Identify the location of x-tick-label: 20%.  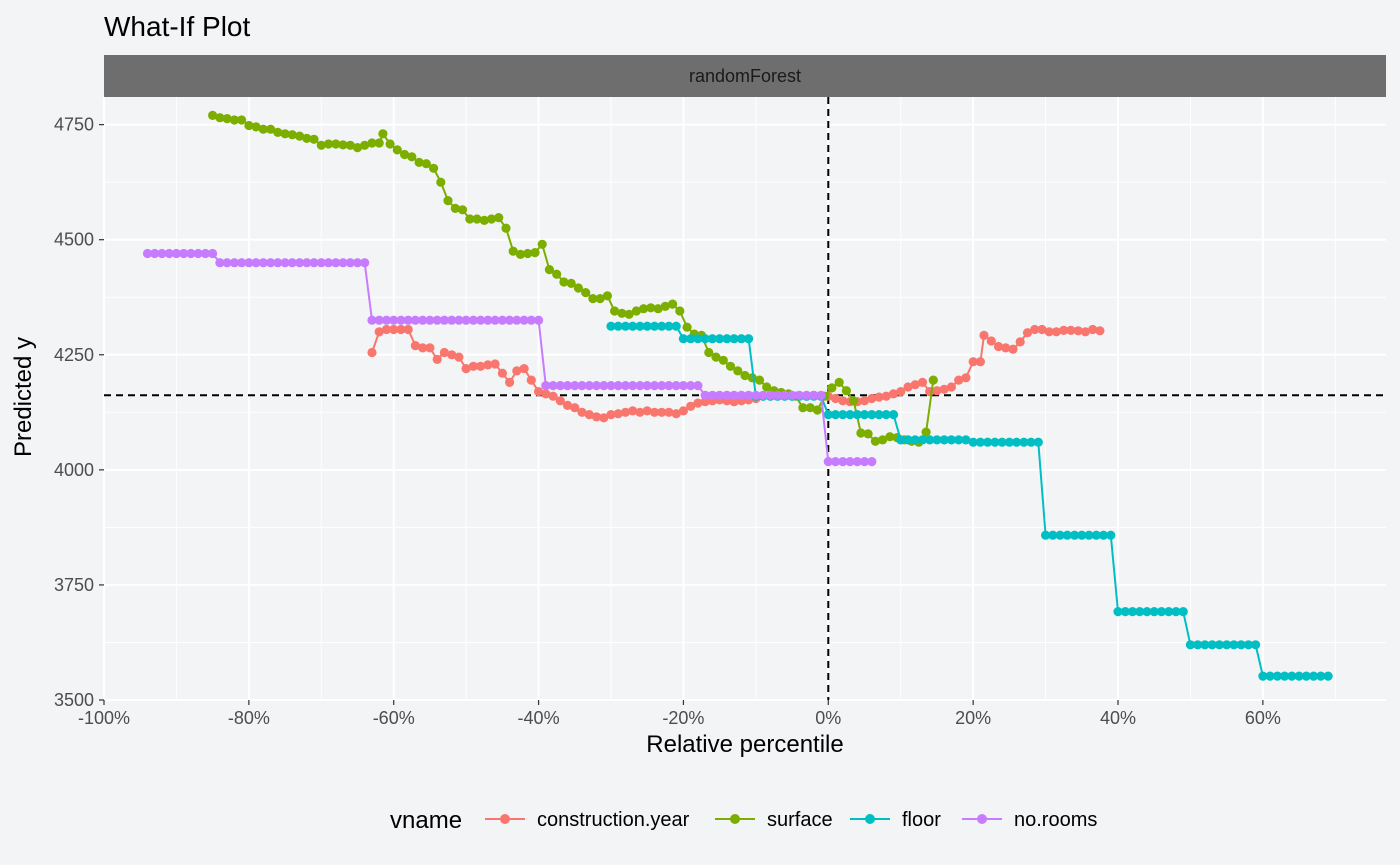
(973, 718).